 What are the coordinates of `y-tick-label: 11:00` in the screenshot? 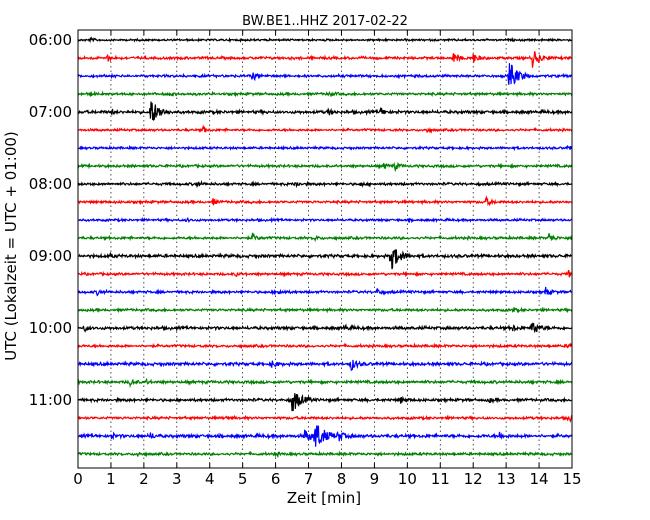 It's located at (50, 400).